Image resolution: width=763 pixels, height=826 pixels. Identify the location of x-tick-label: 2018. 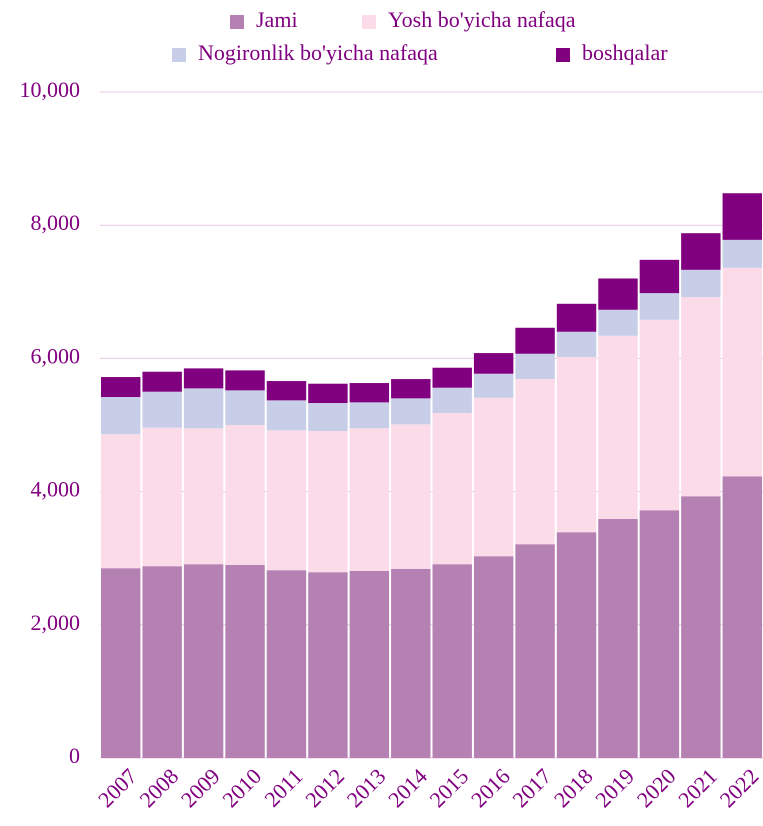
(573, 787).